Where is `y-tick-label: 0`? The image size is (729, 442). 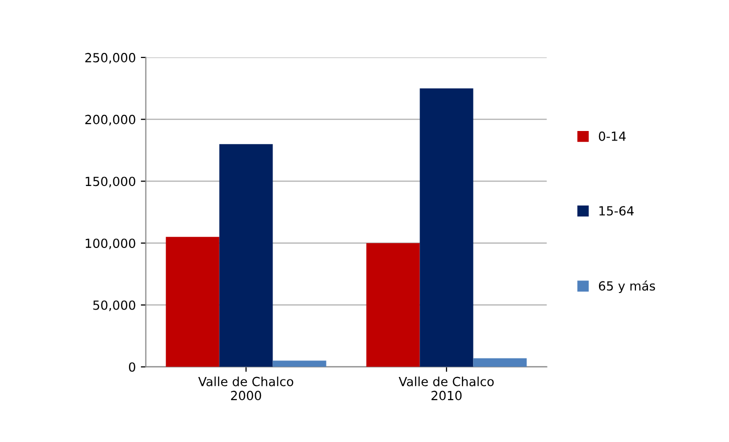
y-tick-label: 0 is located at coordinates (132, 367).